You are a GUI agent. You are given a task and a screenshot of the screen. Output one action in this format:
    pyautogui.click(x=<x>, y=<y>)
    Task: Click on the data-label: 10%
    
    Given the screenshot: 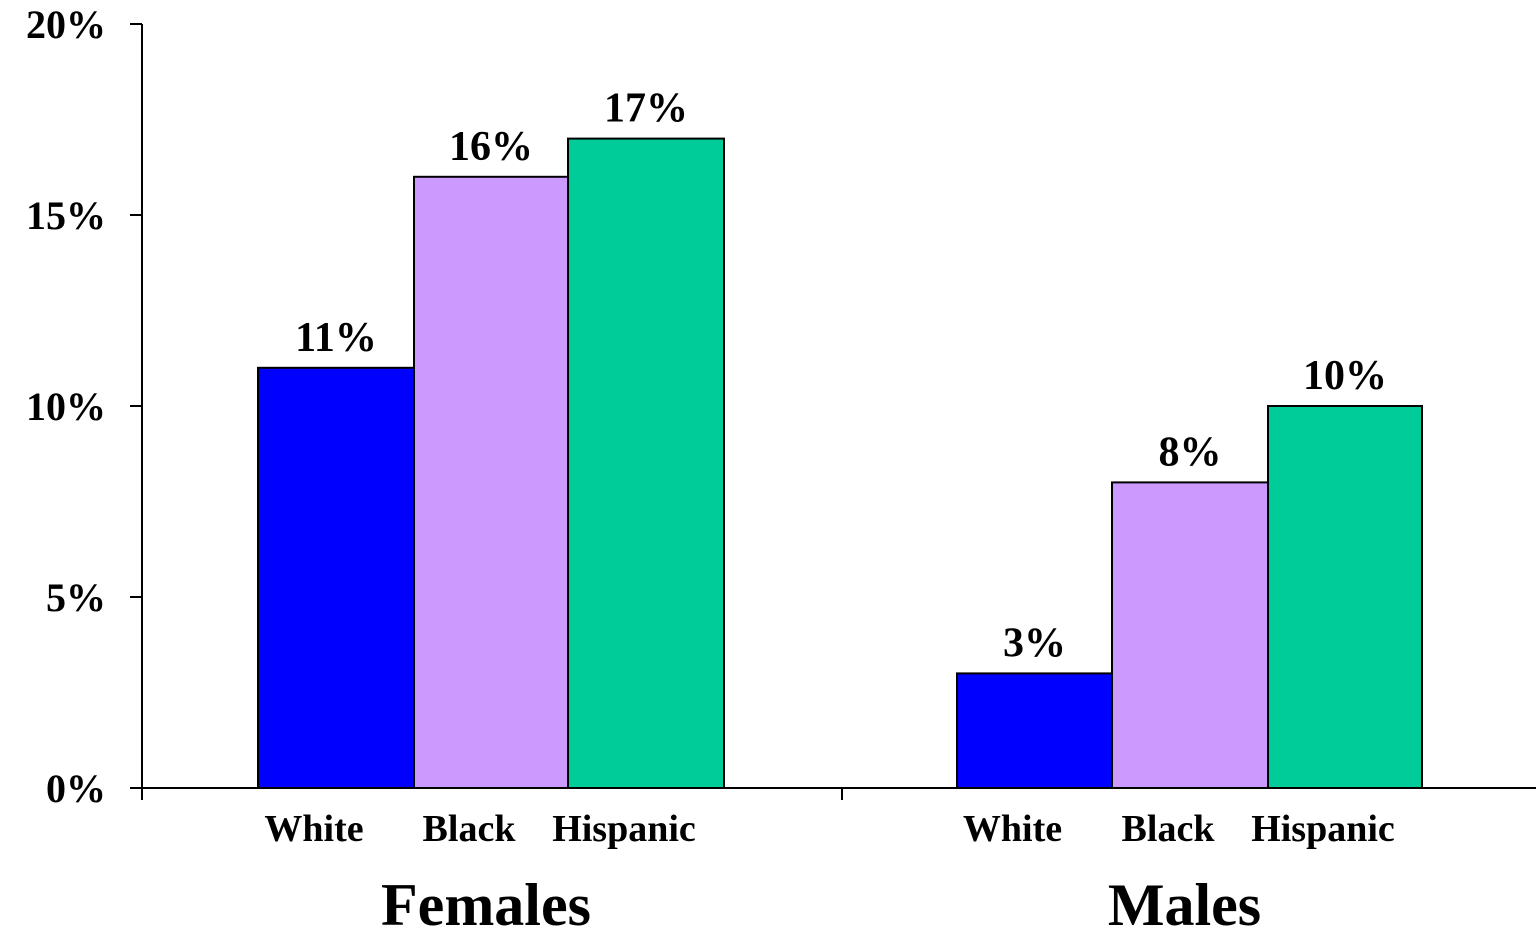 What is the action you would take?
    pyautogui.click(x=1345, y=376)
    